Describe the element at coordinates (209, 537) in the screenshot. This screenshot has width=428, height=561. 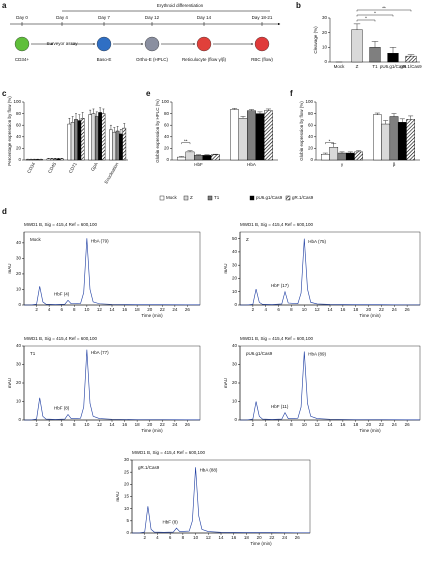
I see `x-tick-label: 12` at that location.